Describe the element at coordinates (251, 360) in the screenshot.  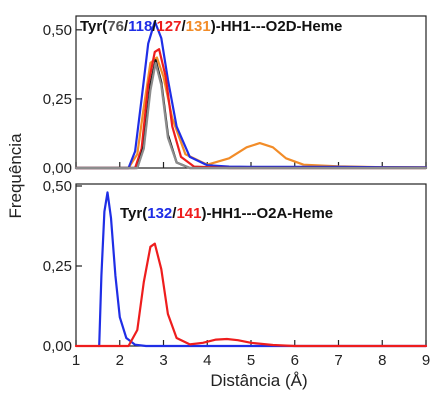
I see `x-tick-label: 5` at that location.